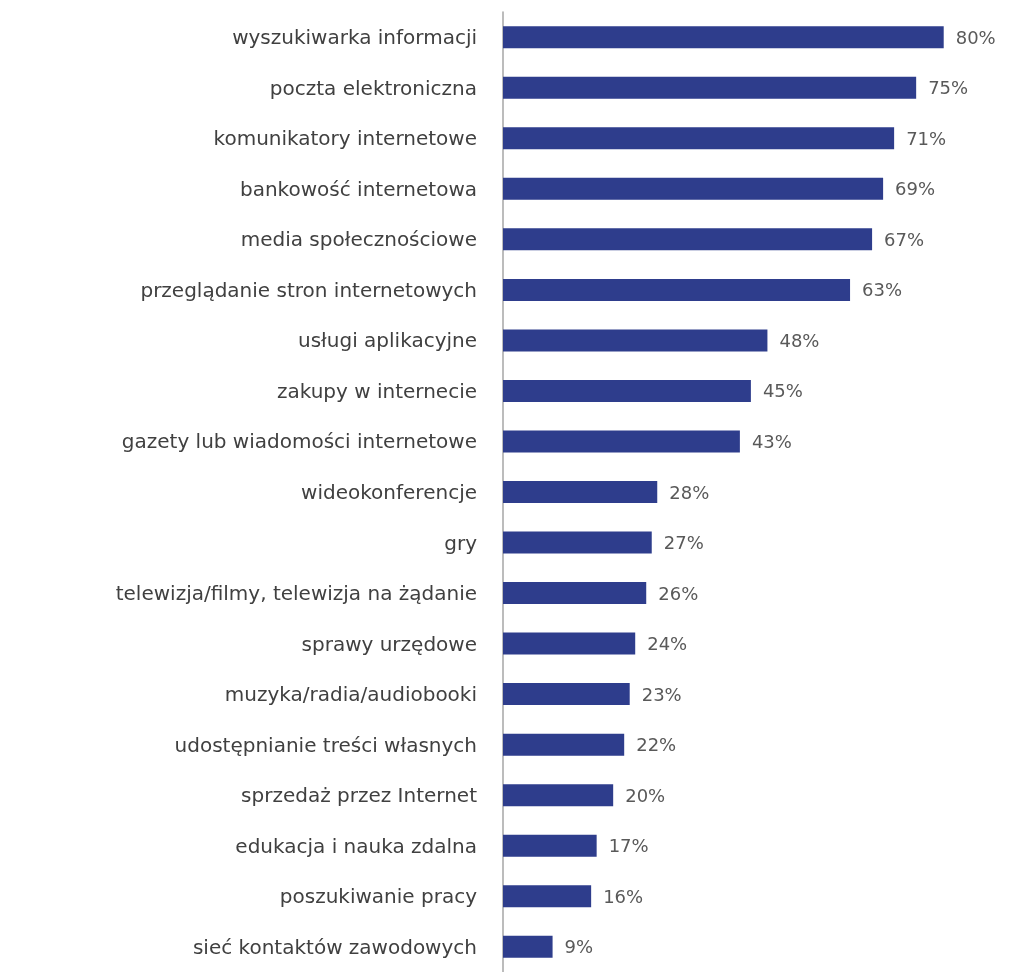 The width and height of the screenshot is (1011, 980). Describe the element at coordinates (389, 643) in the screenshot. I see `y-tick-label: sprawy urzędowe` at that location.